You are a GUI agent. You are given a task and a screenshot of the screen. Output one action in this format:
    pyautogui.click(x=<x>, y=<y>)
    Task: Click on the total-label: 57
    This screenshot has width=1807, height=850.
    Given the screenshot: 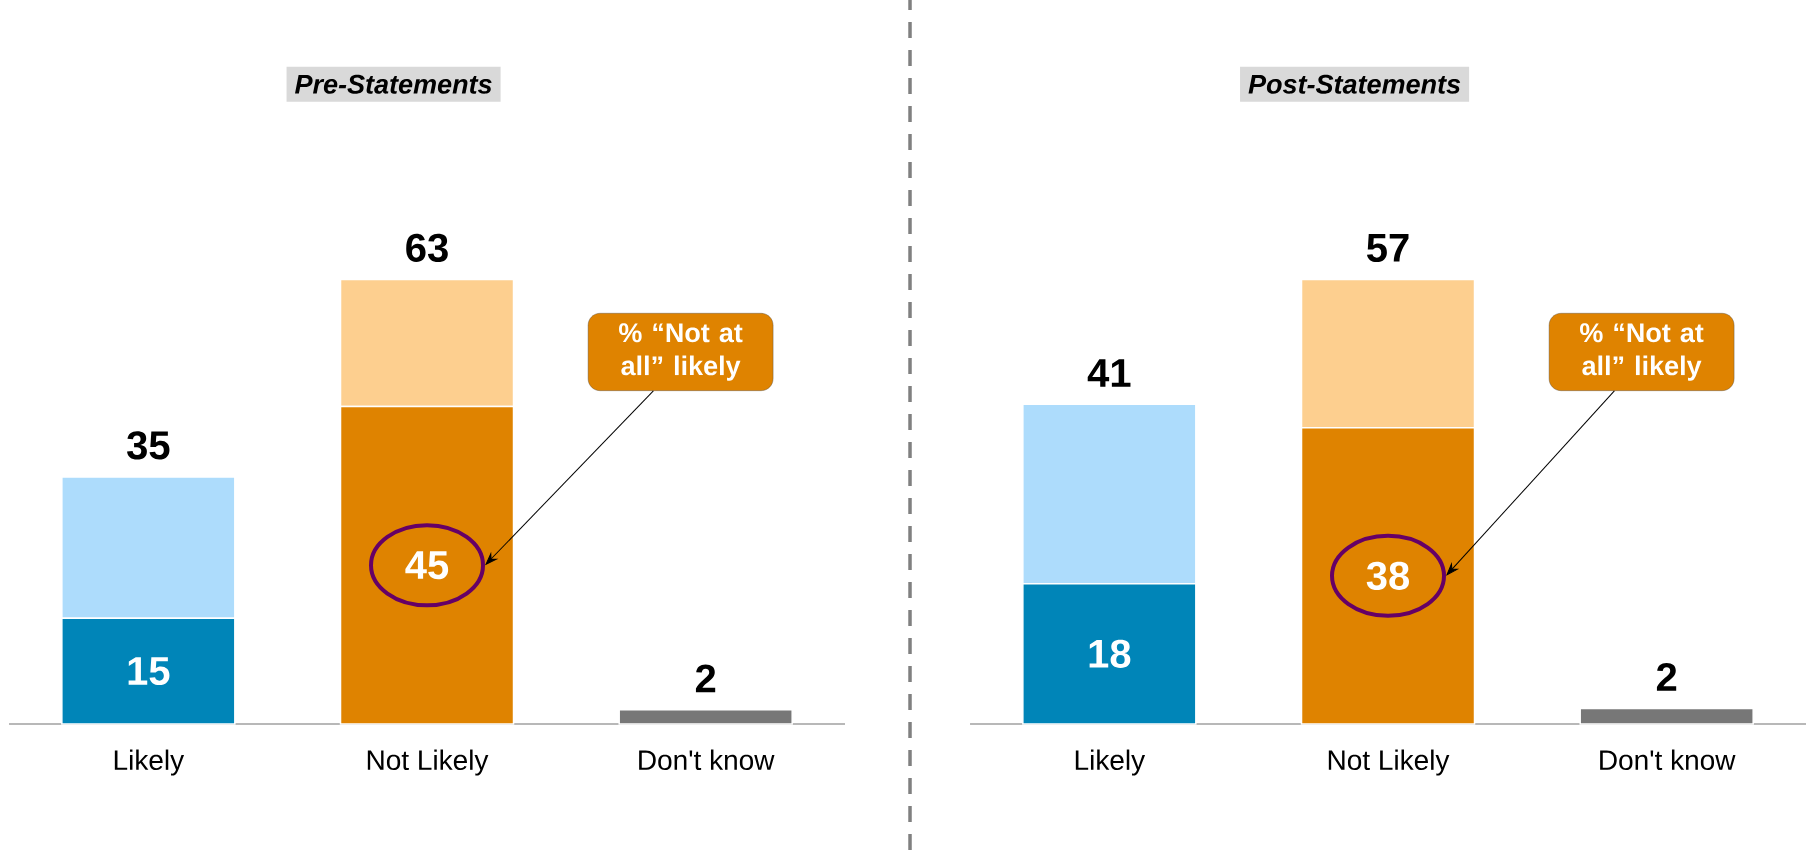 What is the action you would take?
    pyautogui.click(x=1387, y=248)
    